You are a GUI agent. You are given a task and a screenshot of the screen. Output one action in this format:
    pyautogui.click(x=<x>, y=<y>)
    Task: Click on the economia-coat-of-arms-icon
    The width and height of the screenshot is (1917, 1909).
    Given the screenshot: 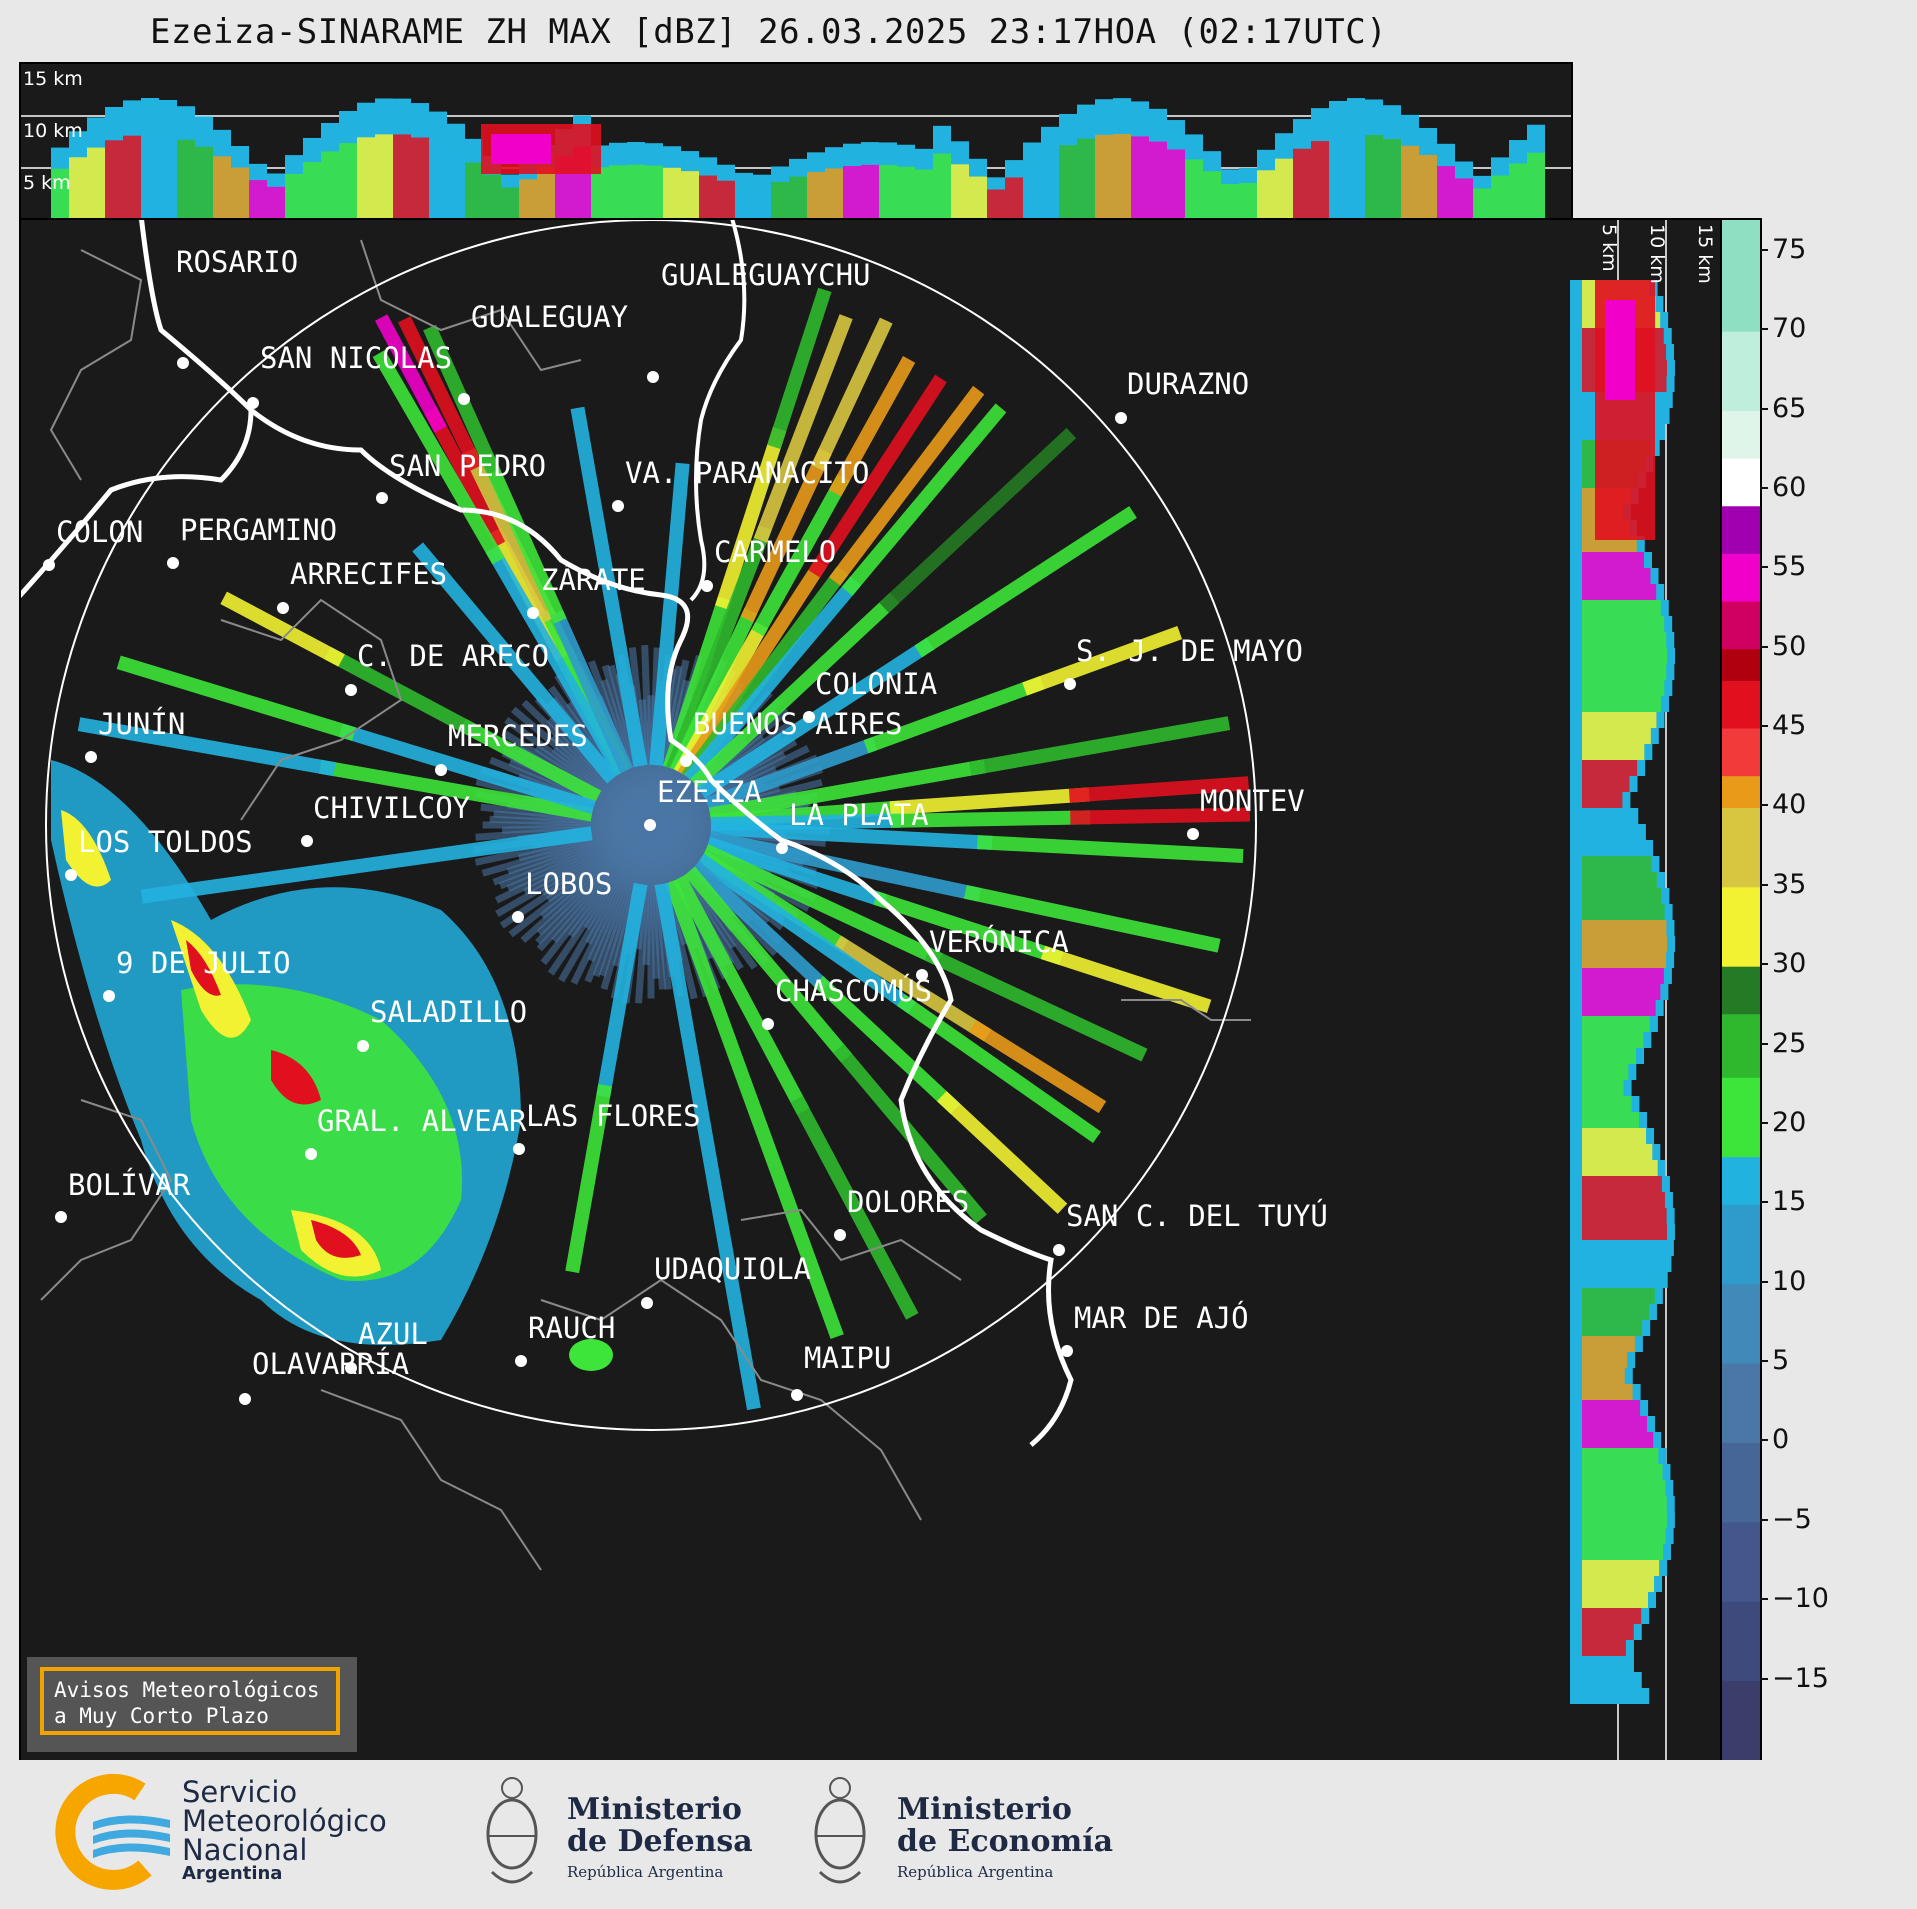 What is the action you would take?
    pyautogui.click(x=840, y=1830)
    